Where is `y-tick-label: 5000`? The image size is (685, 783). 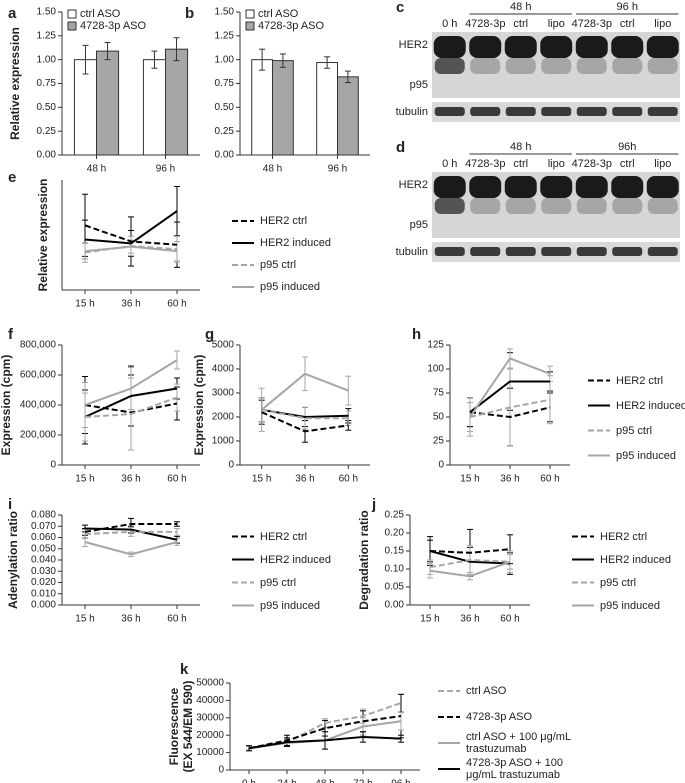
y-tick-label: 5000 is located at coordinates (223, 345).